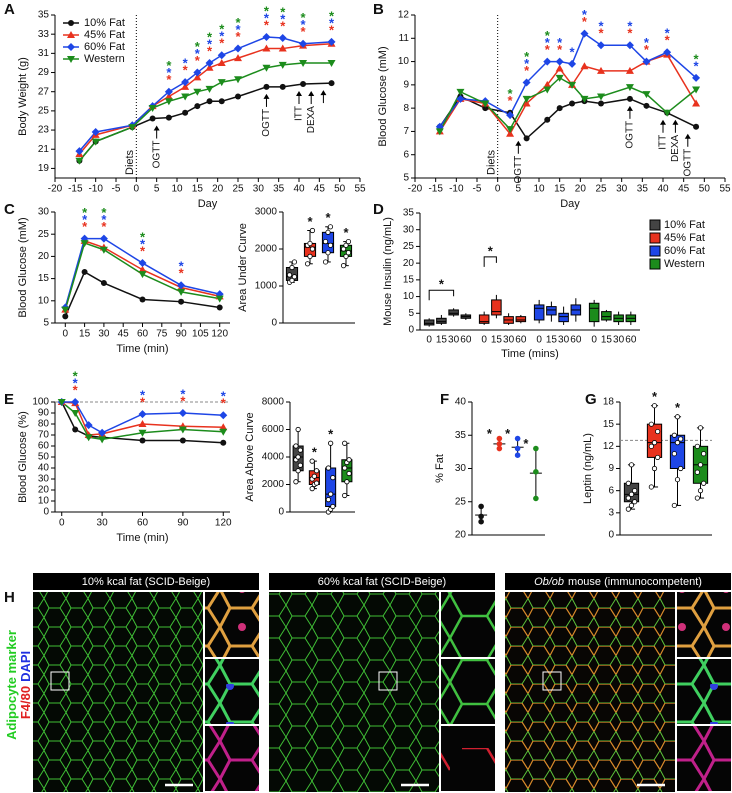 The width and height of the screenshot is (732, 793). What do you see at coordinates (266, 212) in the screenshot?
I see `y-tick-label: 3000` at bounding box center [266, 212].